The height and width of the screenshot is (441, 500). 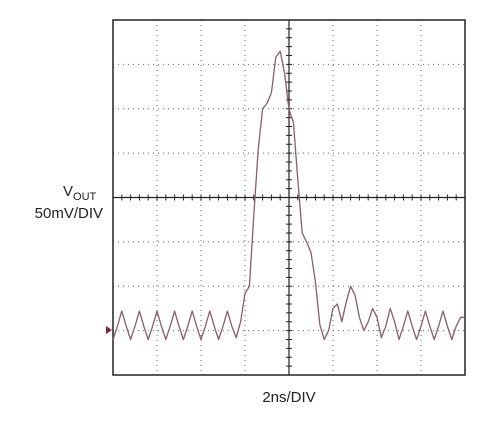 I want to click on y-label: VOUT, so click(x=80, y=193).